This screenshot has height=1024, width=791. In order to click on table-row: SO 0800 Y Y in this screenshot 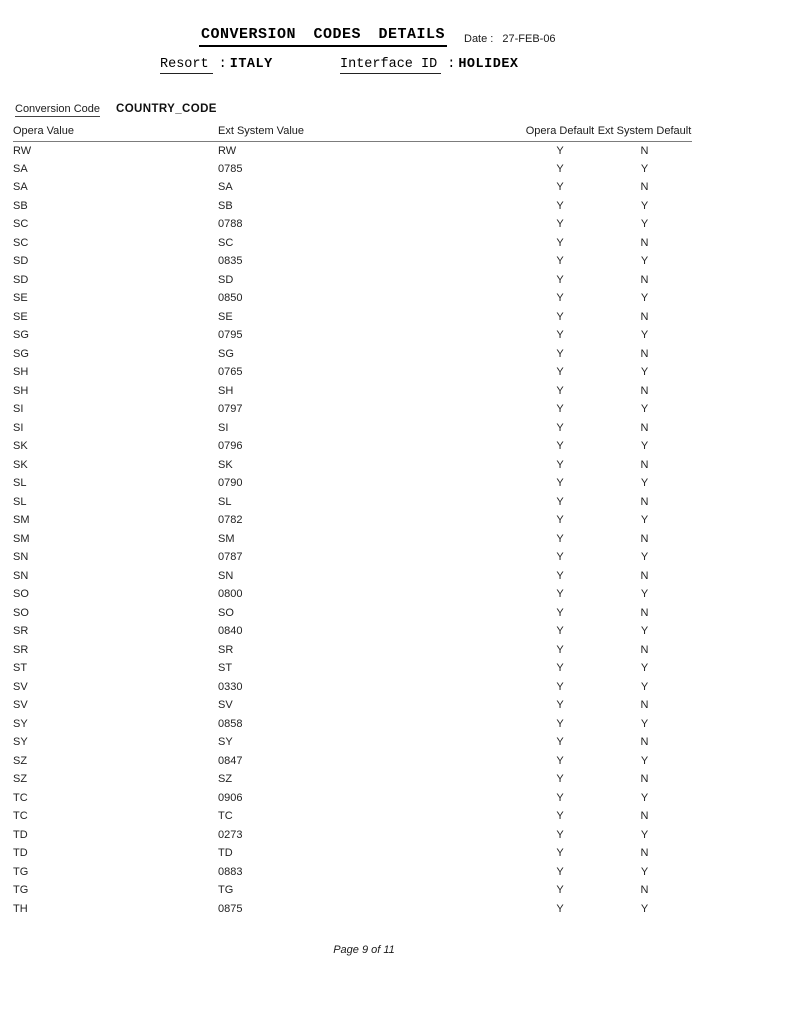, I will do `click(352, 594)`.